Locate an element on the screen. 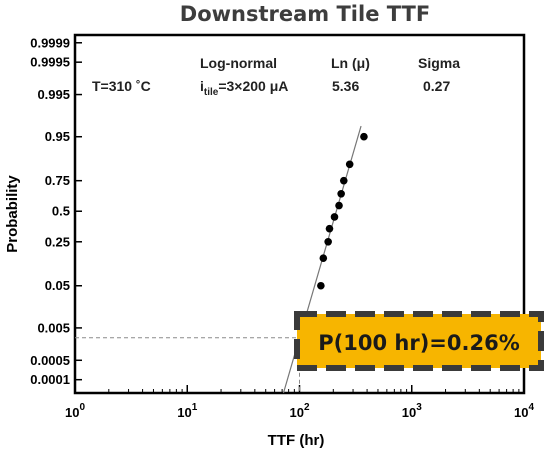  y-tick-label: 0.5 is located at coordinates (61, 211).